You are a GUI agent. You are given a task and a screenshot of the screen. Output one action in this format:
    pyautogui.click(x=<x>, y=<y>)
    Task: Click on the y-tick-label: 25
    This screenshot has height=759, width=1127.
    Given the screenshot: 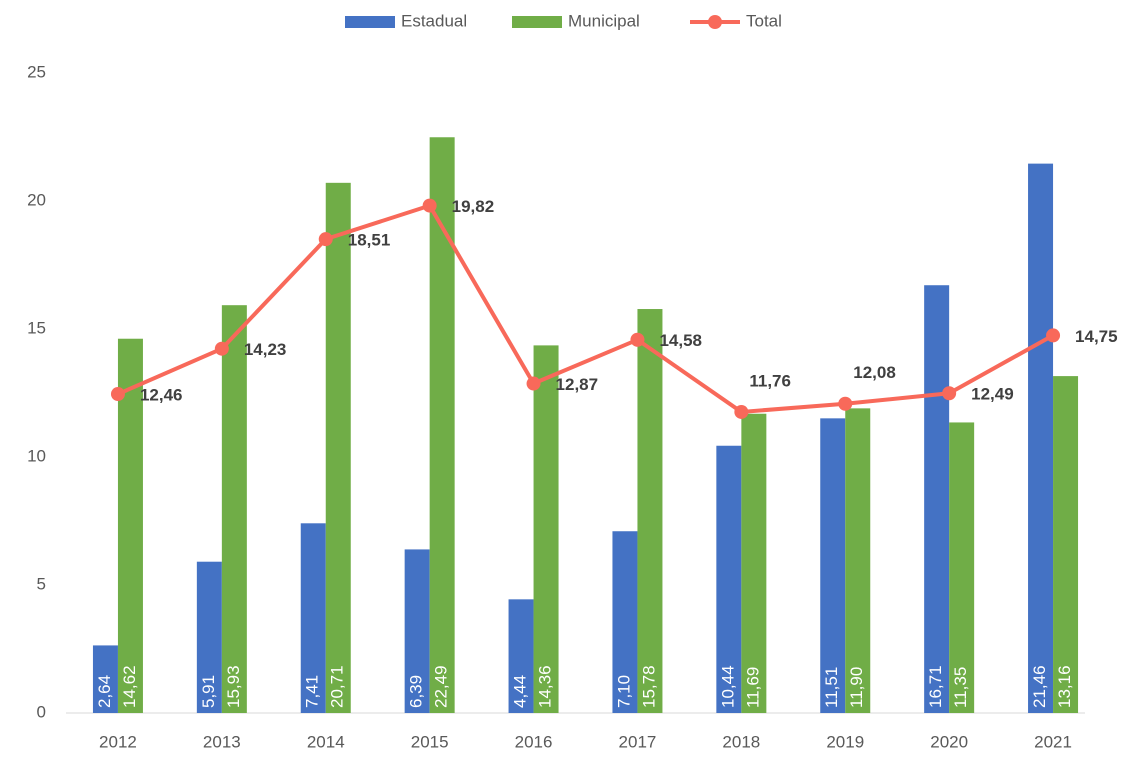 What is the action you would take?
    pyautogui.click(x=36, y=71)
    